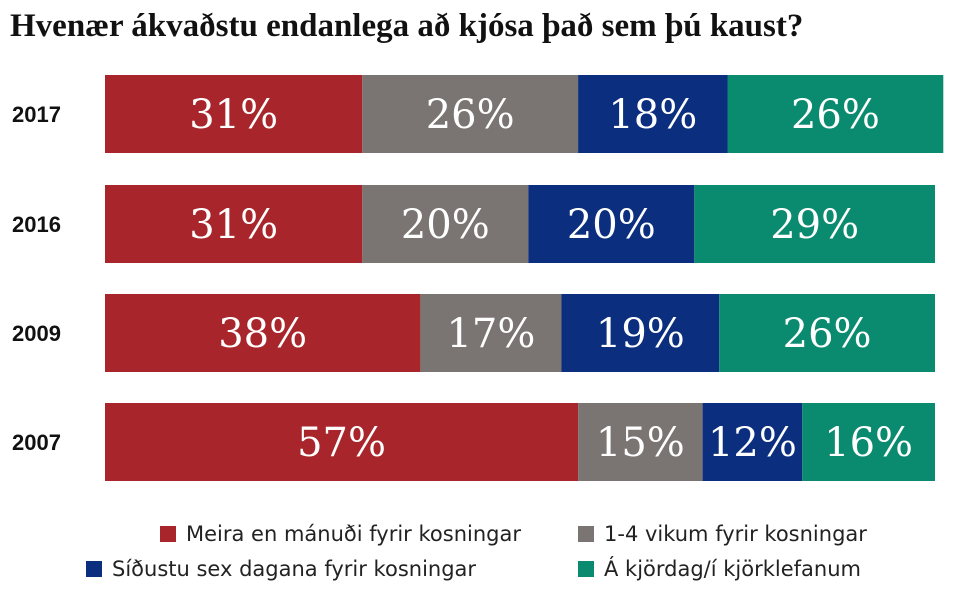 Image resolution: width=980 pixels, height=600 pixels. Describe the element at coordinates (36, 224) in the screenshot. I see `year-label: 2016` at that location.